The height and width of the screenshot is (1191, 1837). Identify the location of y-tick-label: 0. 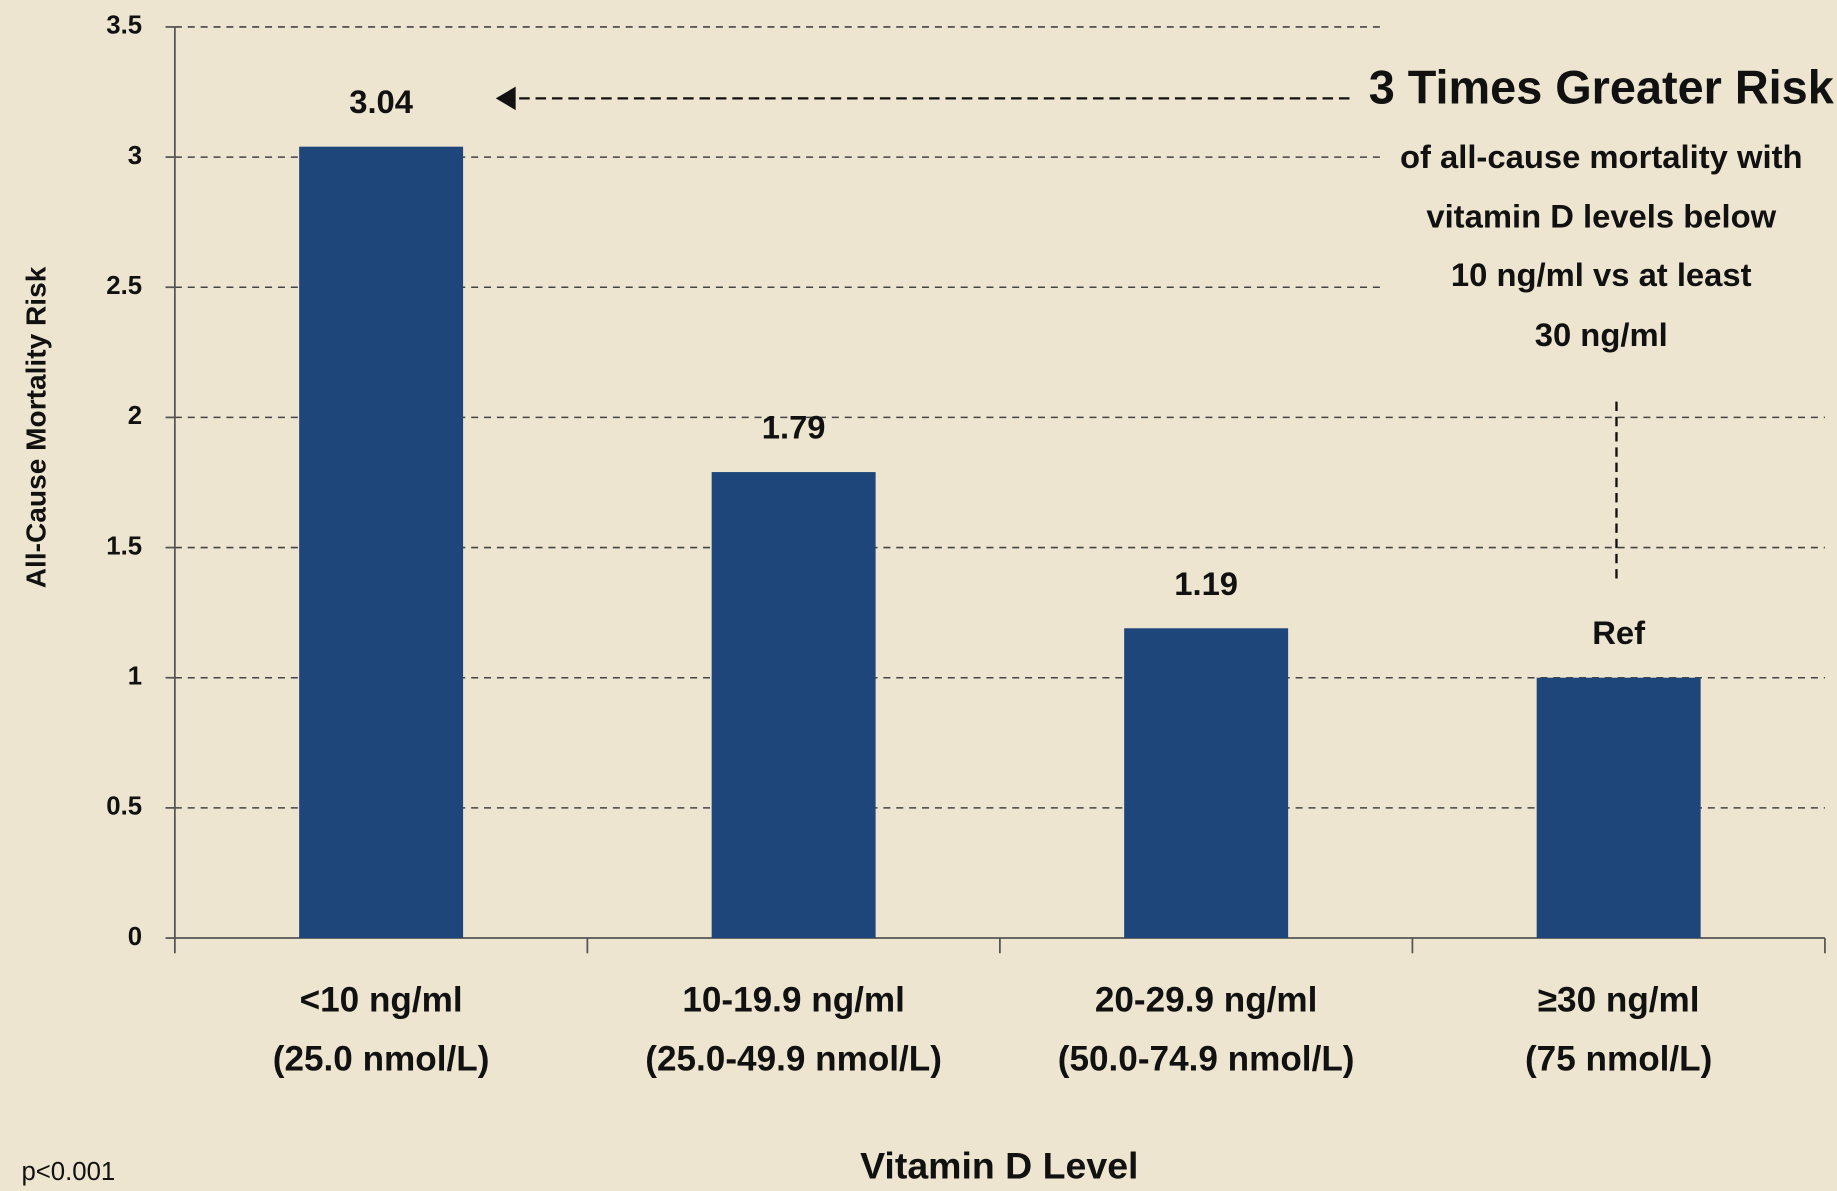
(135, 937).